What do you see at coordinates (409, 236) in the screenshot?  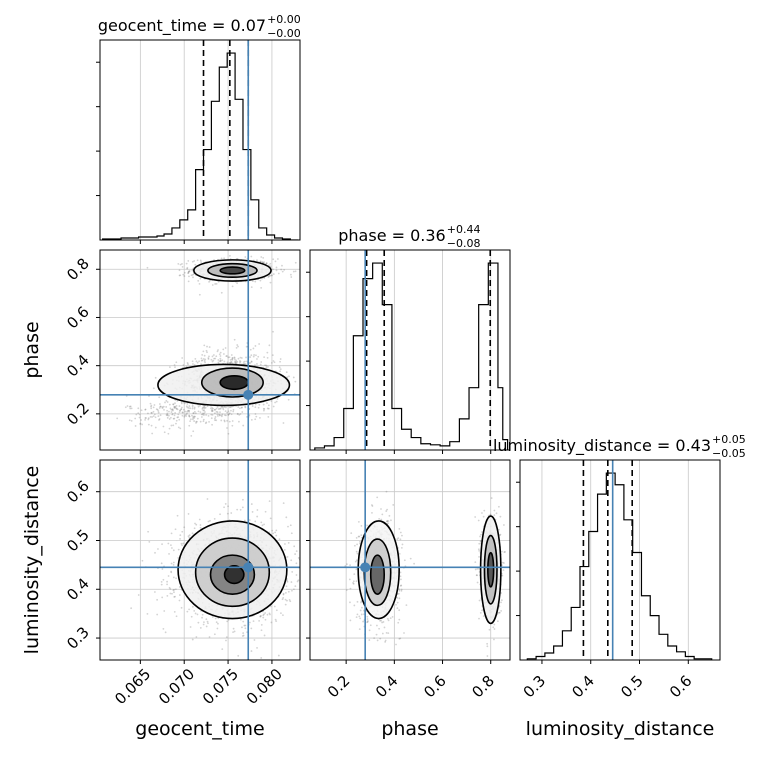 I see `panel-title: phase = 0.36 +0.44−0.08` at bounding box center [409, 236].